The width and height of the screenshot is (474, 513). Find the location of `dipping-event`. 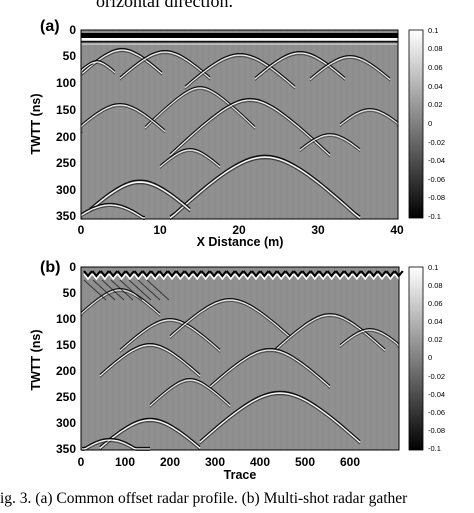

dipping-event is located at coordinates (113, 290).